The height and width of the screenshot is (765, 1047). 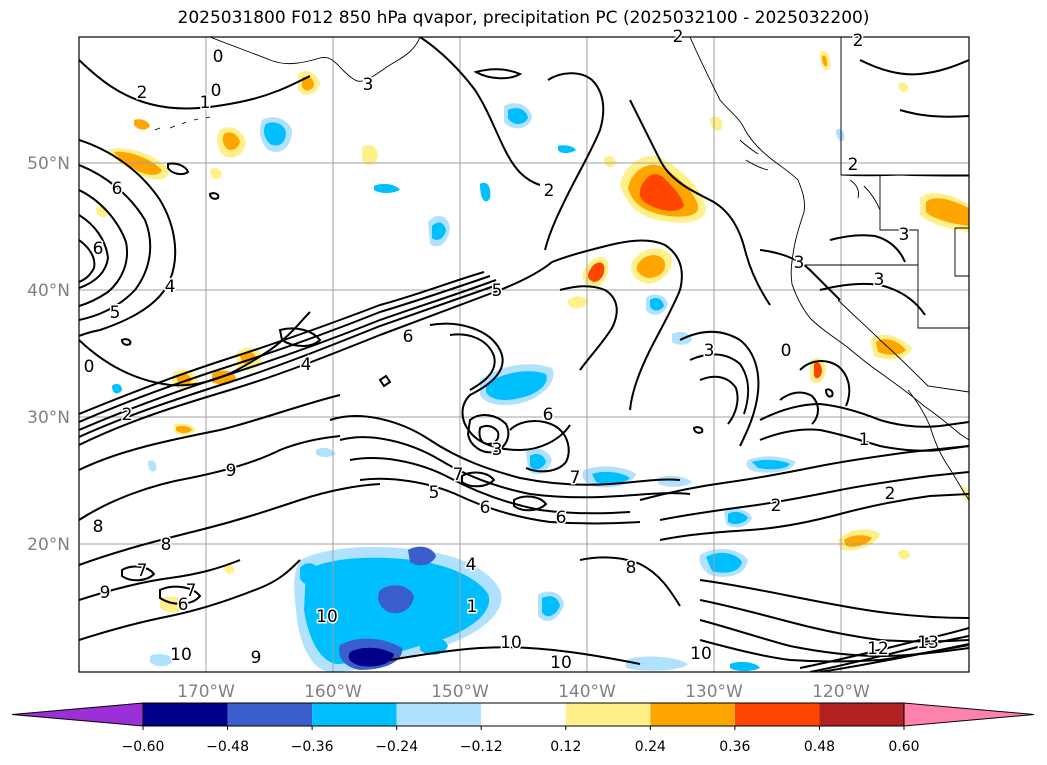 What do you see at coordinates (587, 692) in the screenshot?
I see `lon-tick-label: 140°W` at bounding box center [587, 692].